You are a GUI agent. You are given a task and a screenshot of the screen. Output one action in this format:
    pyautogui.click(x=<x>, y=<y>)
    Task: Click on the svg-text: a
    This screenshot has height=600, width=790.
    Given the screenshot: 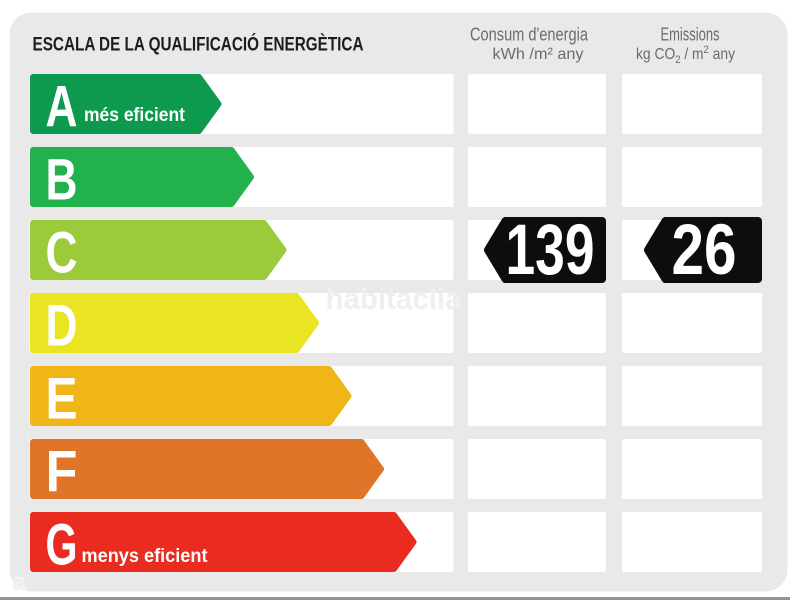 What is the action you would take?
    pyautogui.click(x=19, y=581)
    